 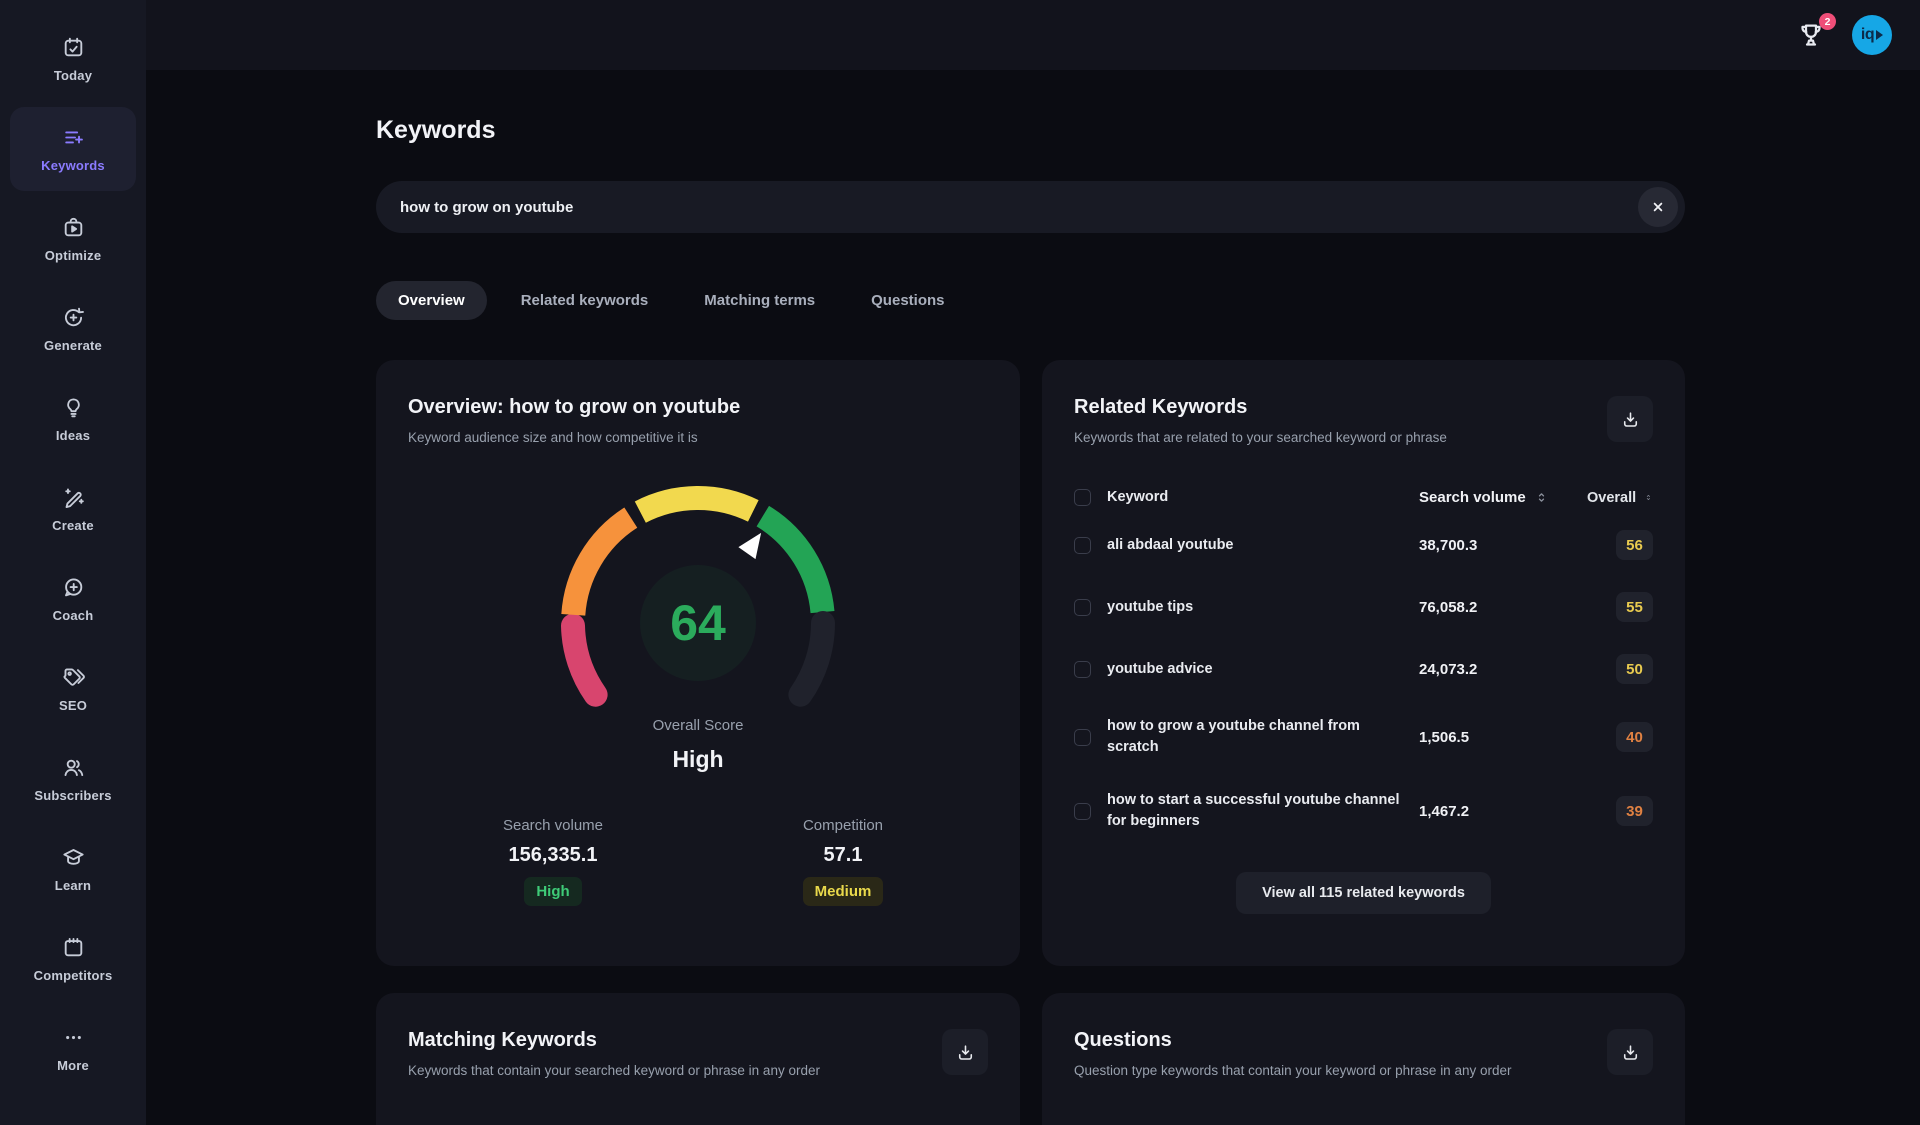 What do you see at coordinates (1634, 545) in the screenshot?
I see `overall-score-chip: 56` at bounding box center [1634, 545].